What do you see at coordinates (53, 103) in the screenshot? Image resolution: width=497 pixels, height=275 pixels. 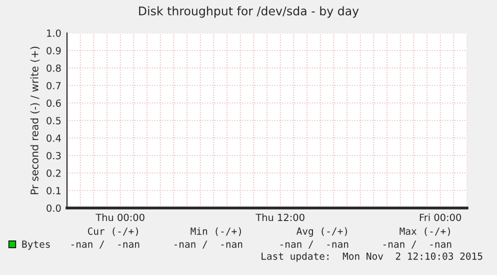 I see `y-tick-label: 0.6` at bounding box center [53, 103].